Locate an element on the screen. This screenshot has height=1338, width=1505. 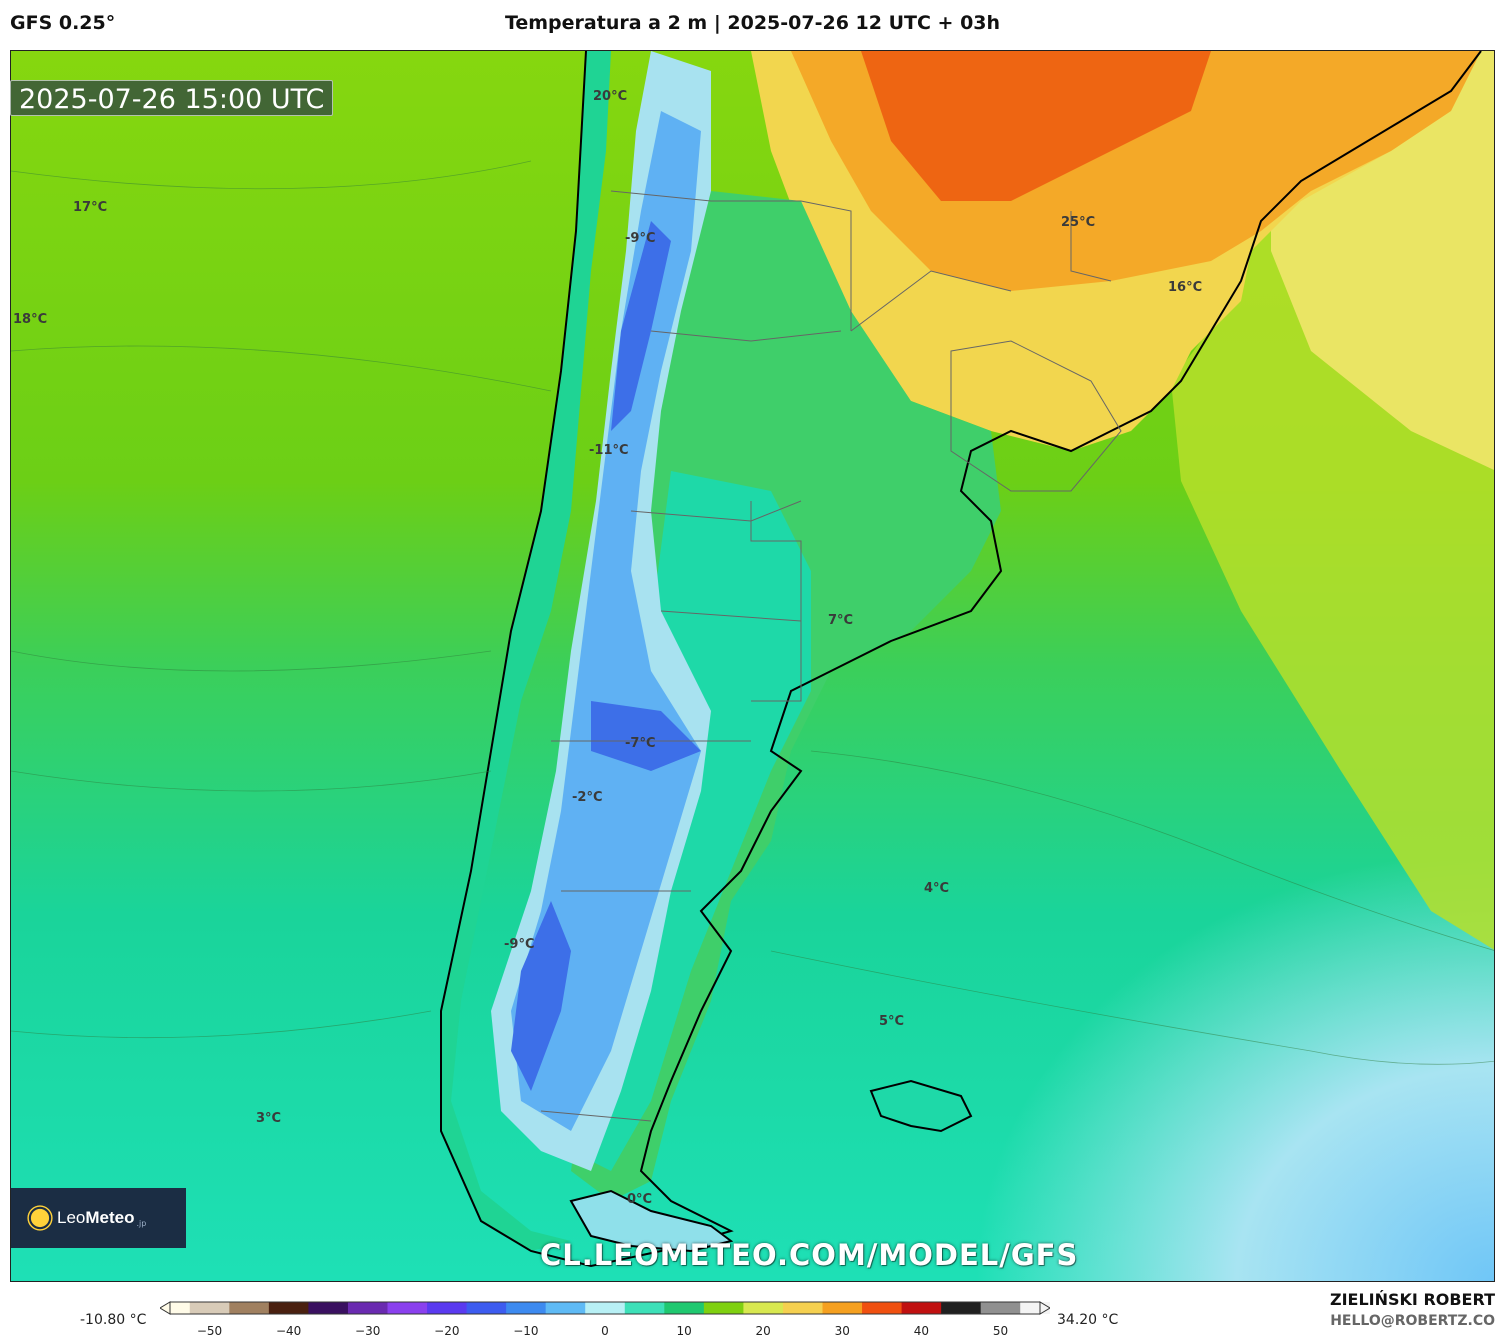
temp-label: 4°C is located at coordinates (937, 888).